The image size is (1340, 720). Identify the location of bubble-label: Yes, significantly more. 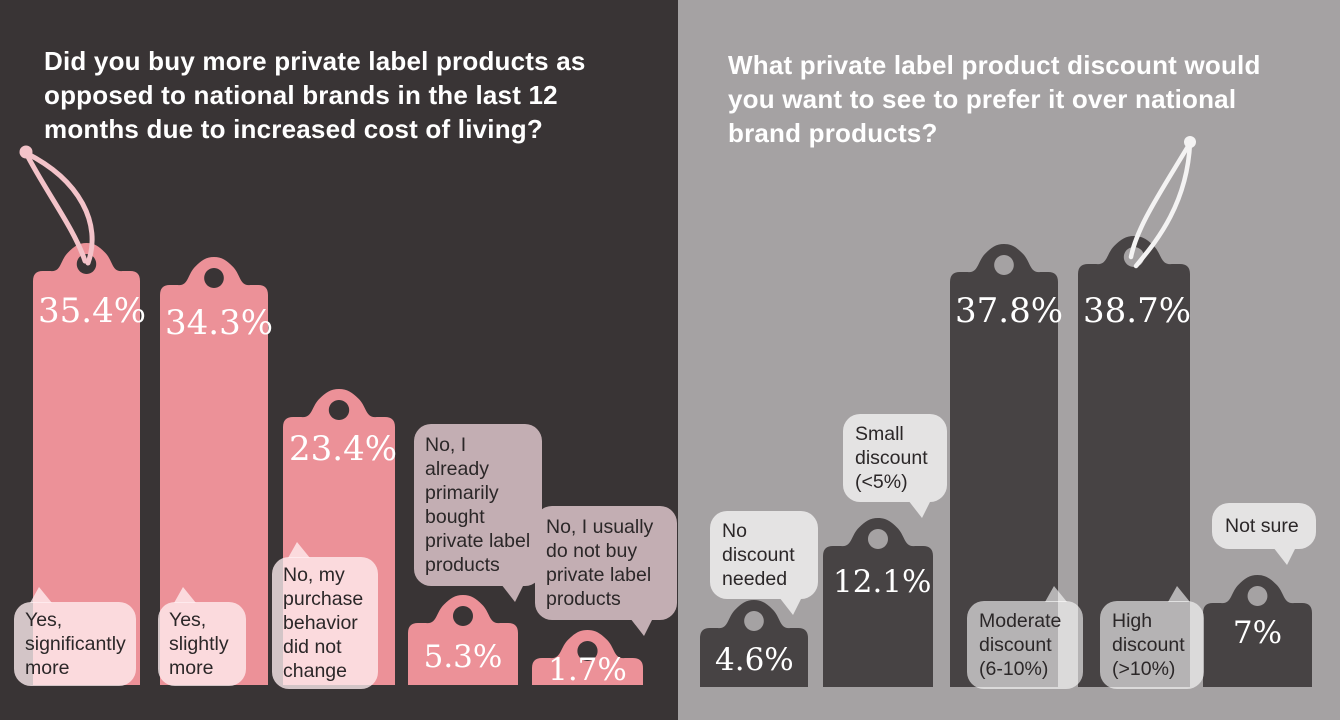
(75, 644).